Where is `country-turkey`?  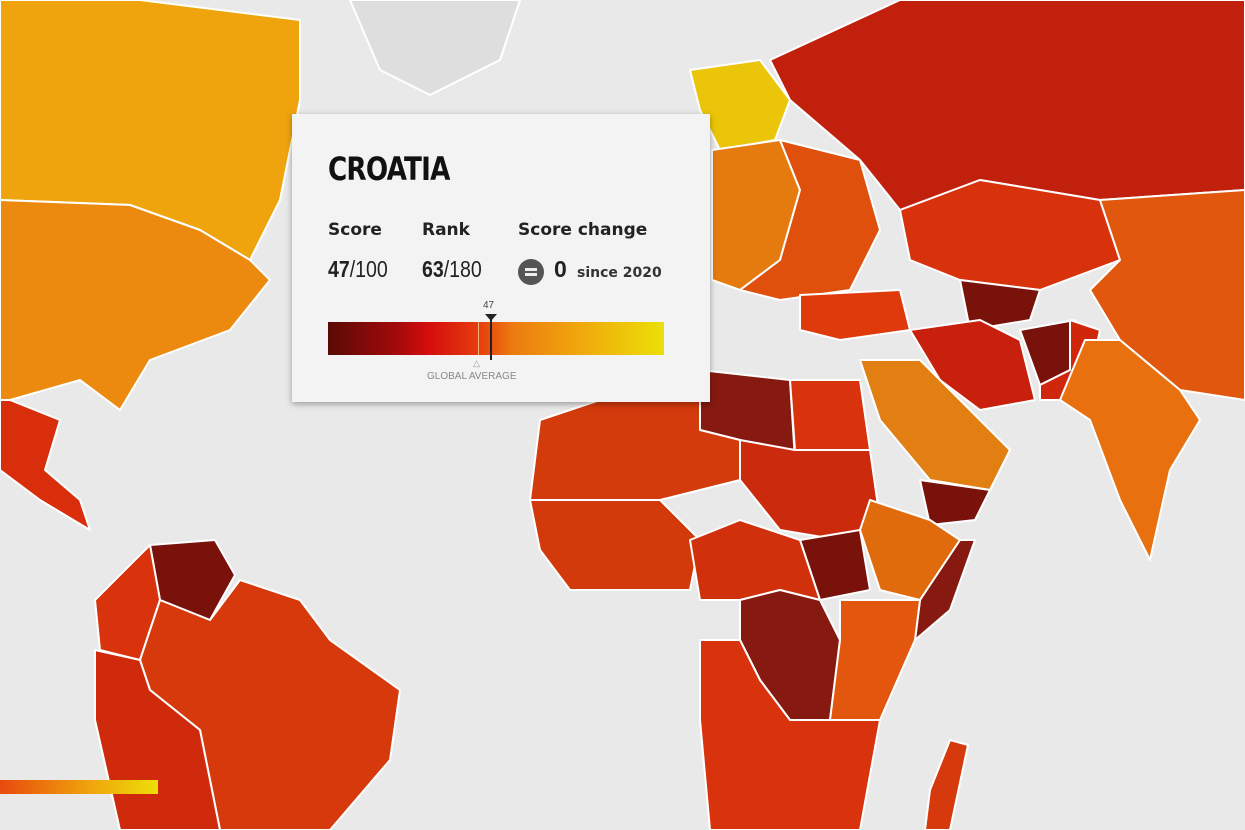 country-turkey is located at coordinates (855, 315).